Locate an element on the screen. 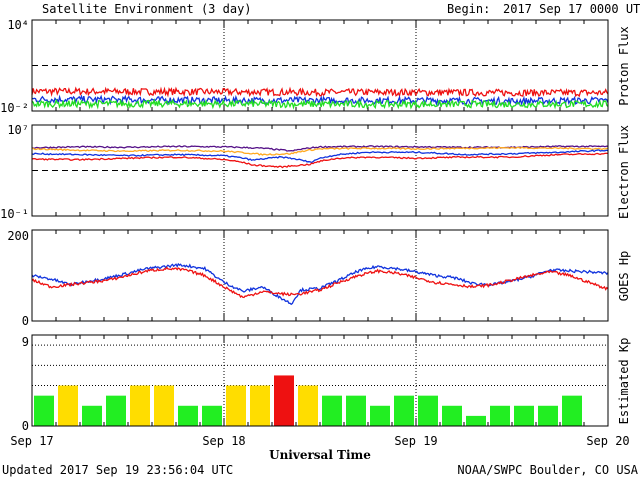 This screenshot has width=640, height=480. credit-text: NOAA/SWPC Boulder, CO USA is located at coordinates (547, 470).